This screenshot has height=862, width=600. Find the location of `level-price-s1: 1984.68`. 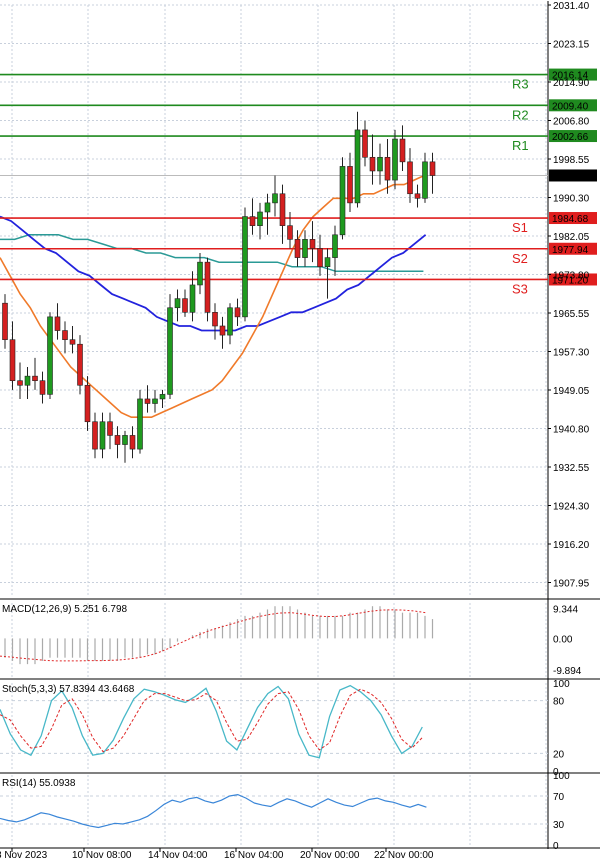

level-price-s1: 1984.68 is located at coordinates (570, 219).